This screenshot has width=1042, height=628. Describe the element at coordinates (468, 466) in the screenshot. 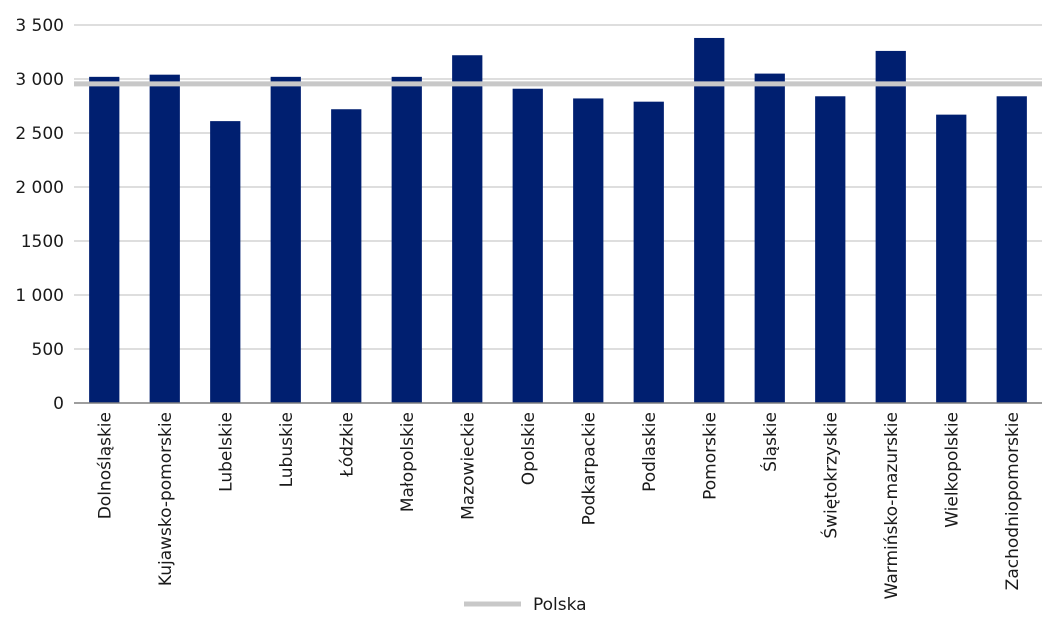

I see `x-category-label: Mazowieckie` at that location.